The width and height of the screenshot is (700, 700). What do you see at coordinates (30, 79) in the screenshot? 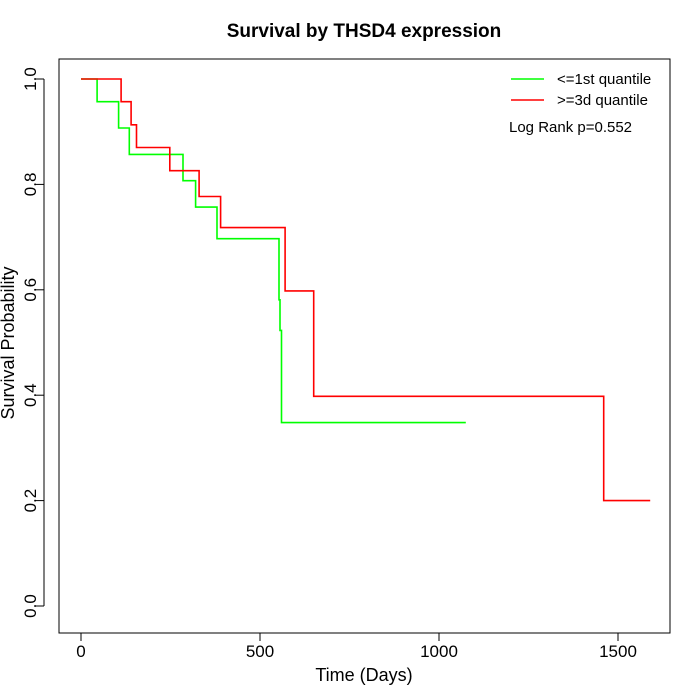
I see `y-tick-label: 1.0` at bounding box center [30, 79].